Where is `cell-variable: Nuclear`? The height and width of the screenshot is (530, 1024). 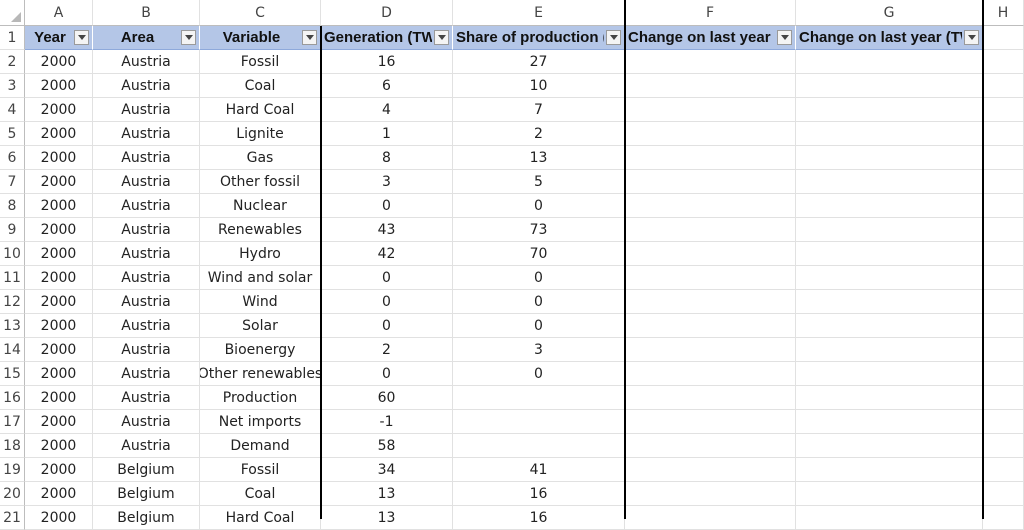
cell-variable: Nuclear is located at coordinates (260, 206).